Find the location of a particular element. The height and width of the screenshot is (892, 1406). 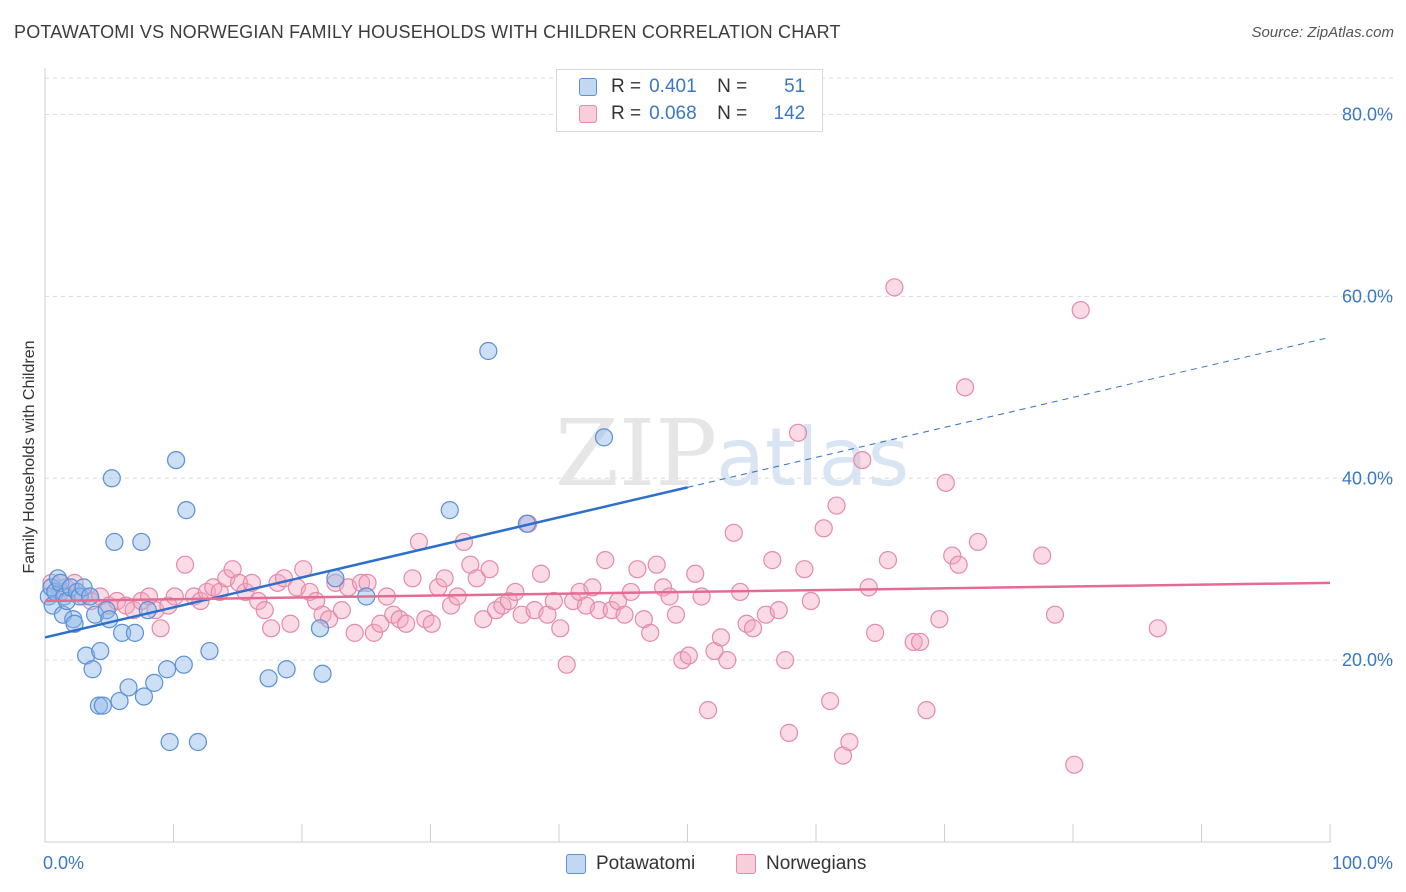

bottom-legend-swatch-pink is located at coordinates (746, 864).